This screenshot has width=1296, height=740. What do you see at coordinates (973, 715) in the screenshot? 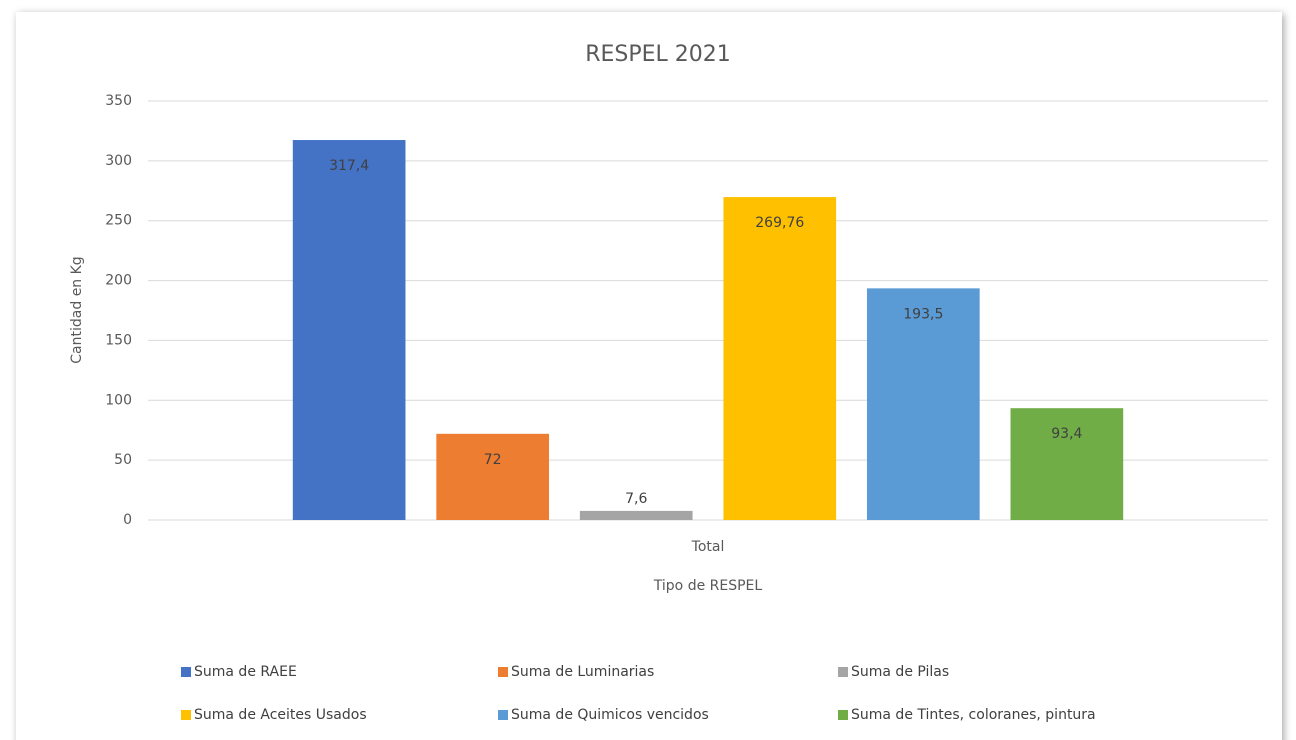
I see `legend-label: Suma de Tintes, coloranes, pintura` at bounding box center [973, 715].